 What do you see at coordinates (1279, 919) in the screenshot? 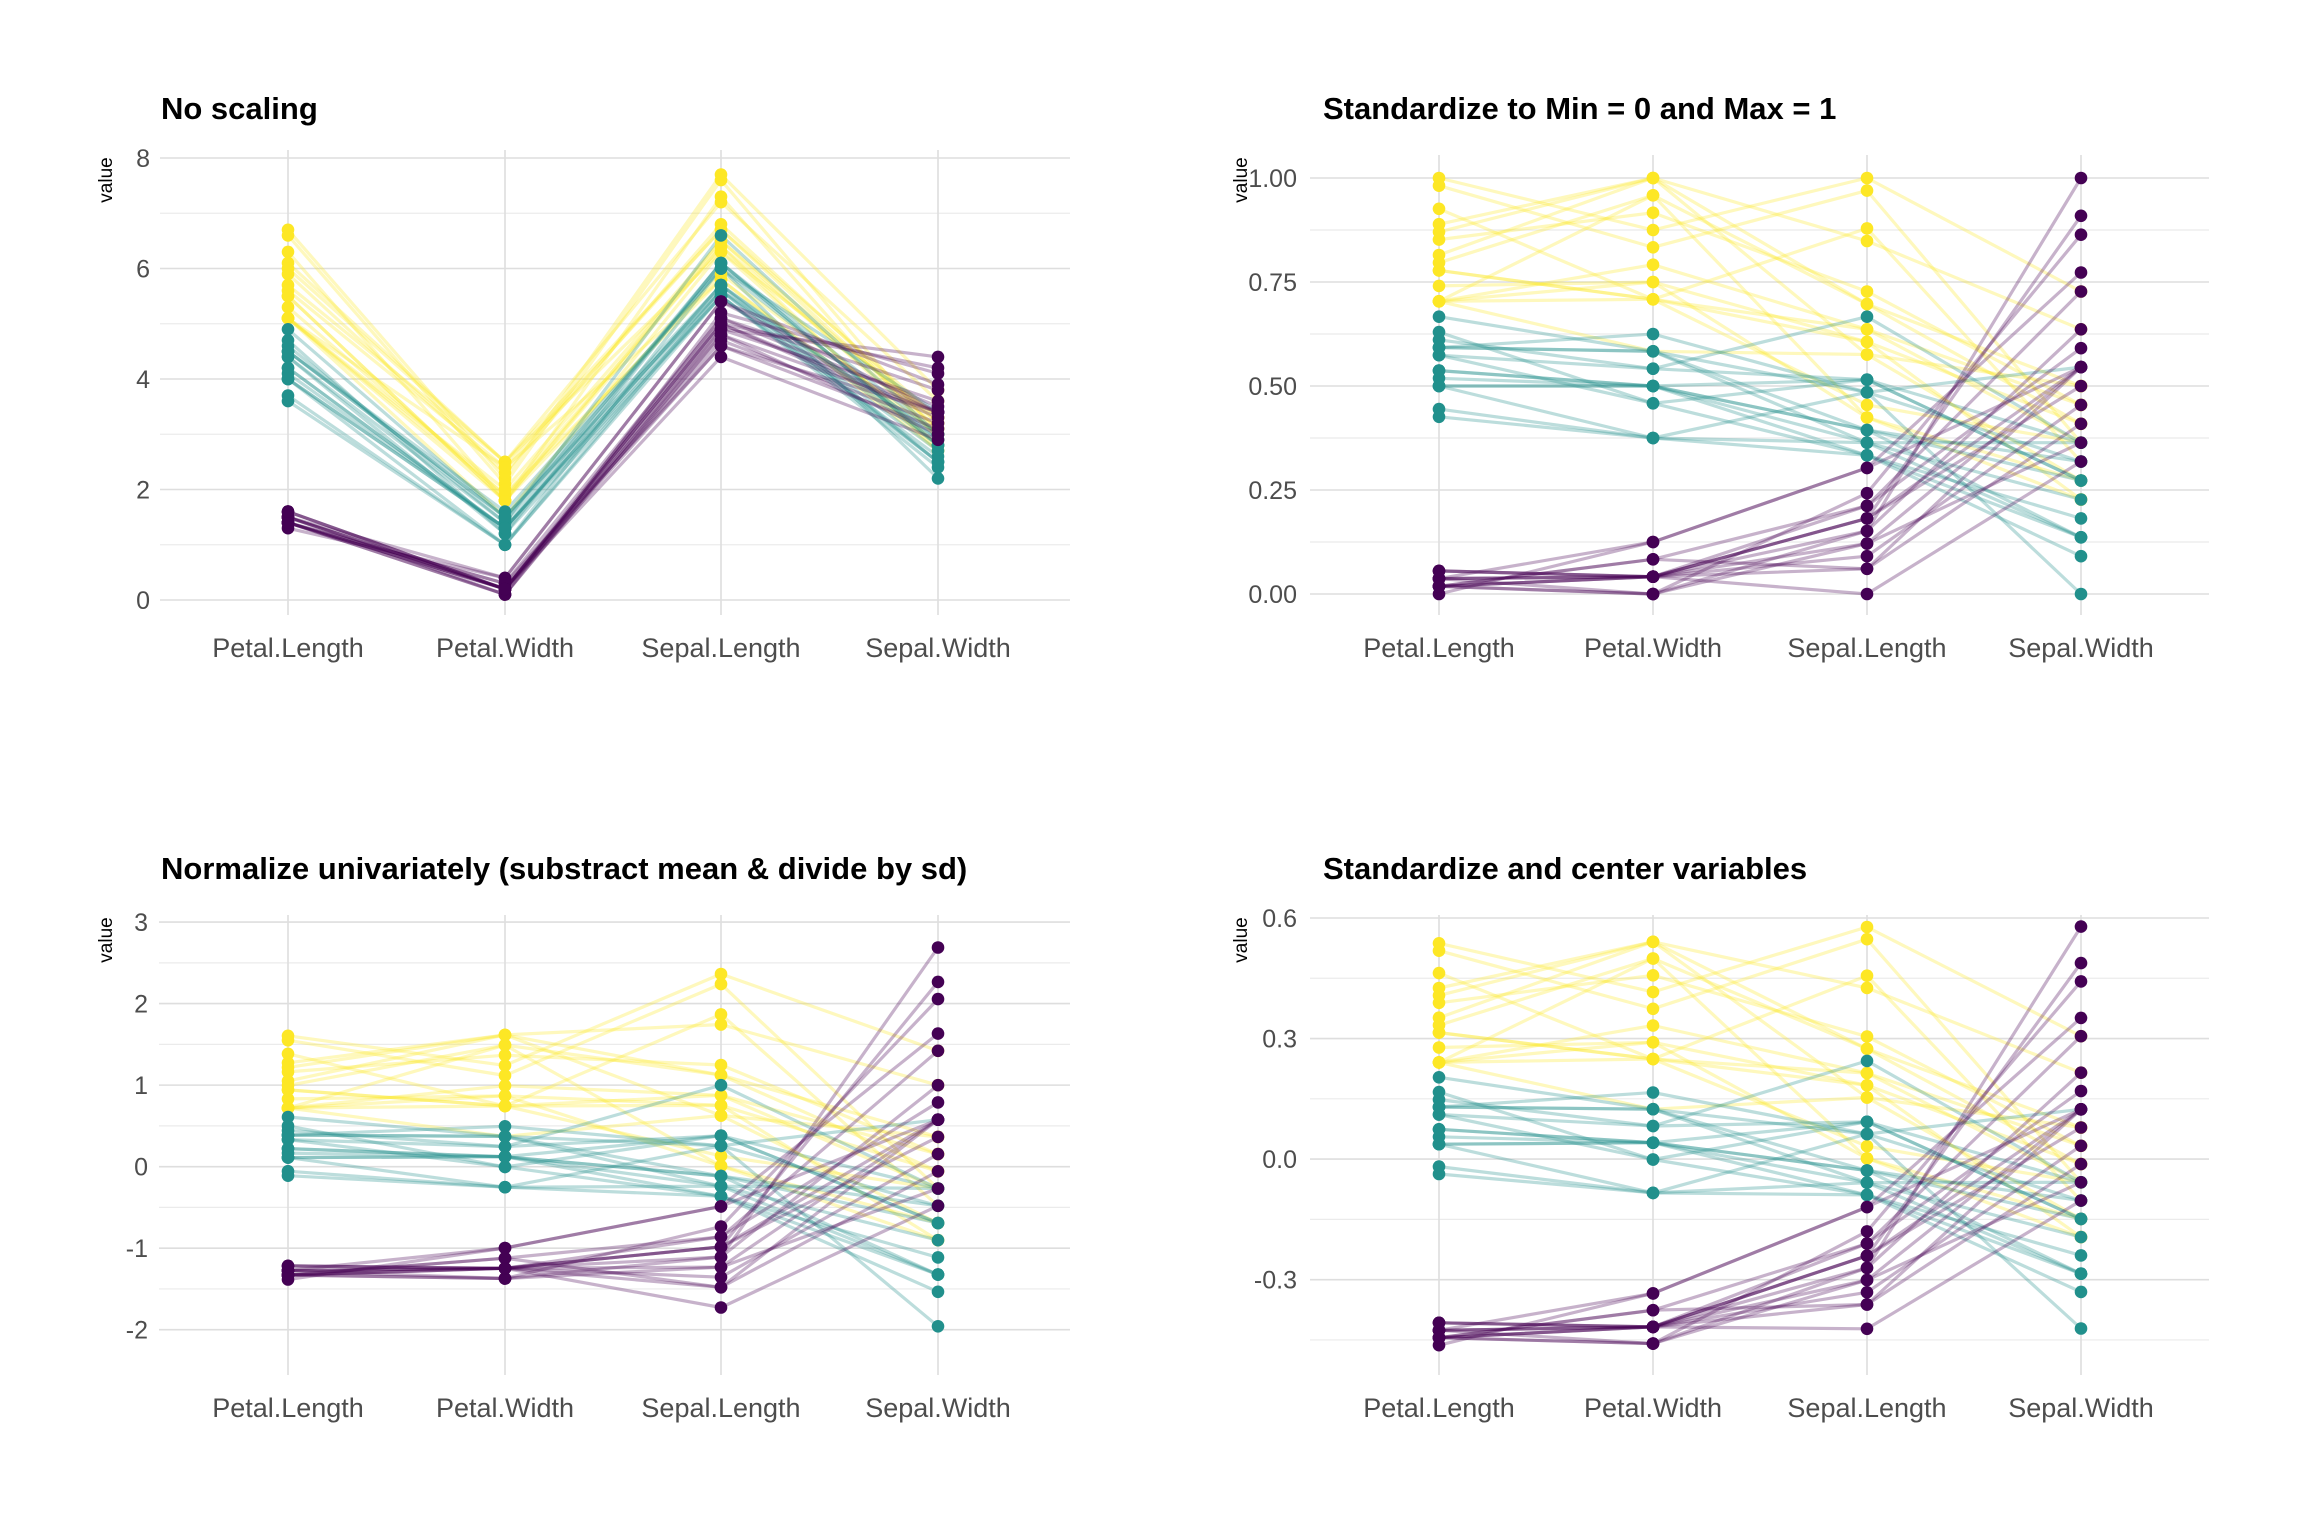
I see `y-tick-label: 0.6` at bounding box center [1279, 919].